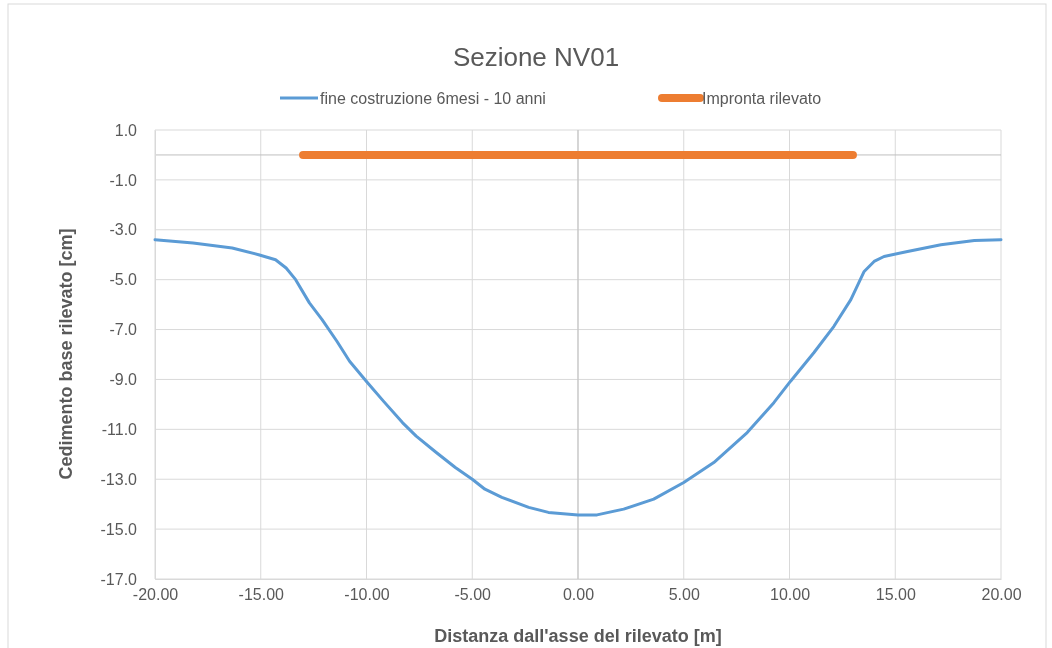 This screenshot has height=648, width=1052. I want to click on y-tick-label: -5.0, so click(123, 280).